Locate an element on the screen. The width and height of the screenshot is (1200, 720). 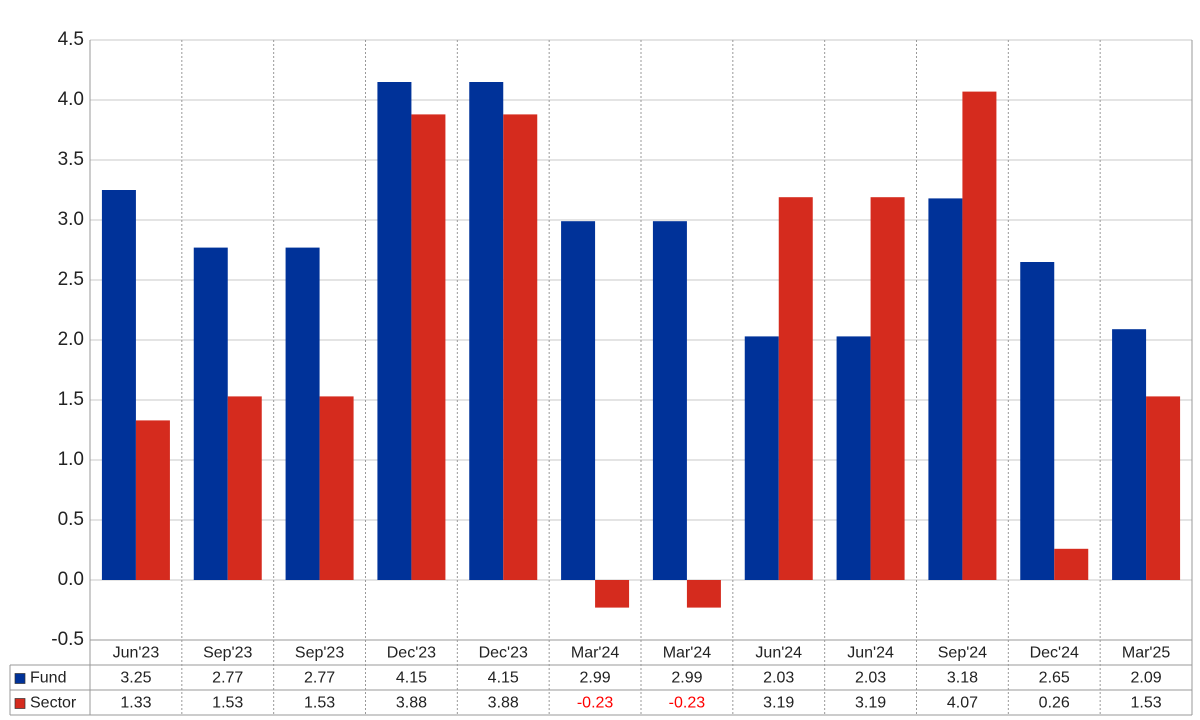
y-tick-label: 3.0 is located at coordinates (71, 219).